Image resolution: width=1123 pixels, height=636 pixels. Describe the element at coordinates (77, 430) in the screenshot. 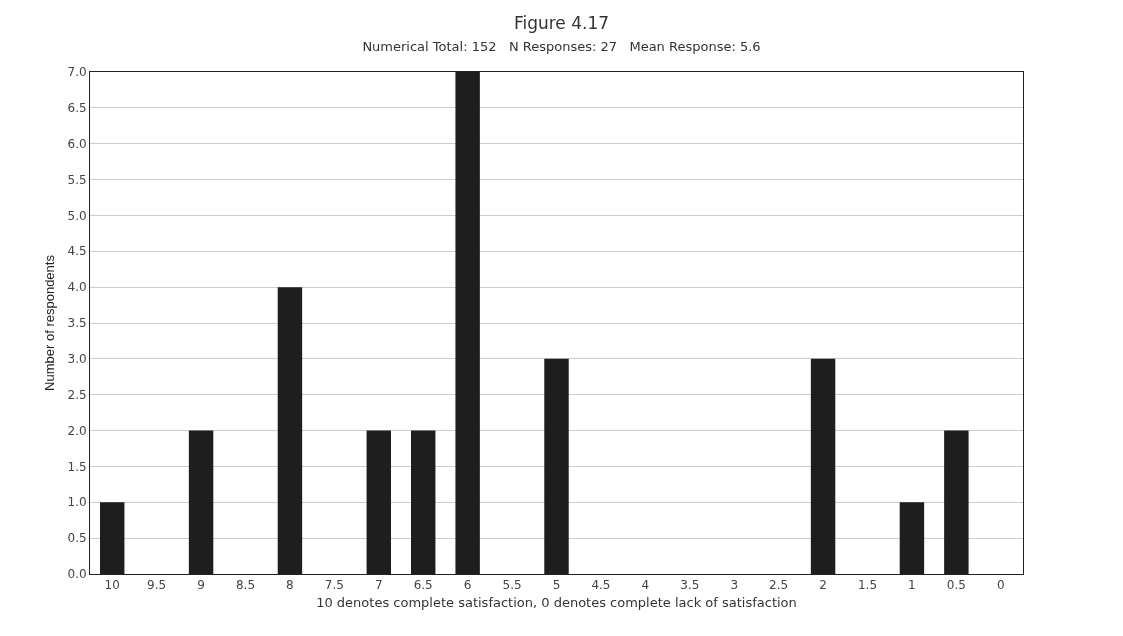

I see `y-tick-label: 2.0` at that location.